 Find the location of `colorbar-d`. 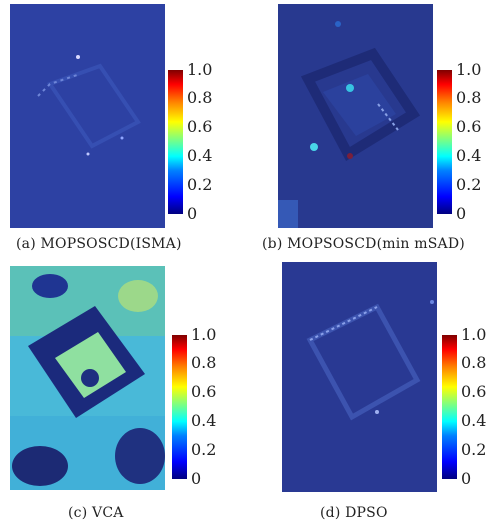

colorbar-d is located at coordinates (449, 407).